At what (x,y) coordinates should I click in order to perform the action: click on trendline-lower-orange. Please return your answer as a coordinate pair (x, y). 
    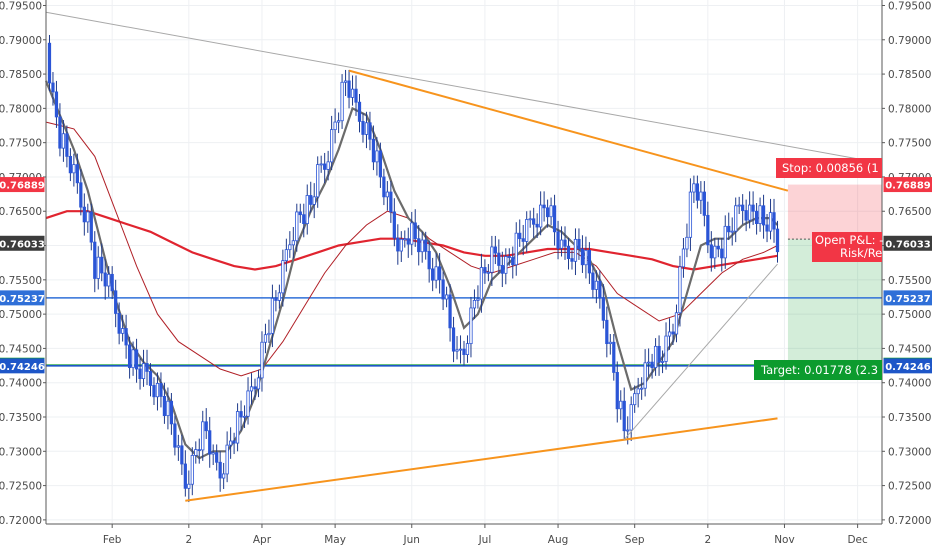
    Looking at the image, I should click on (481, 459).